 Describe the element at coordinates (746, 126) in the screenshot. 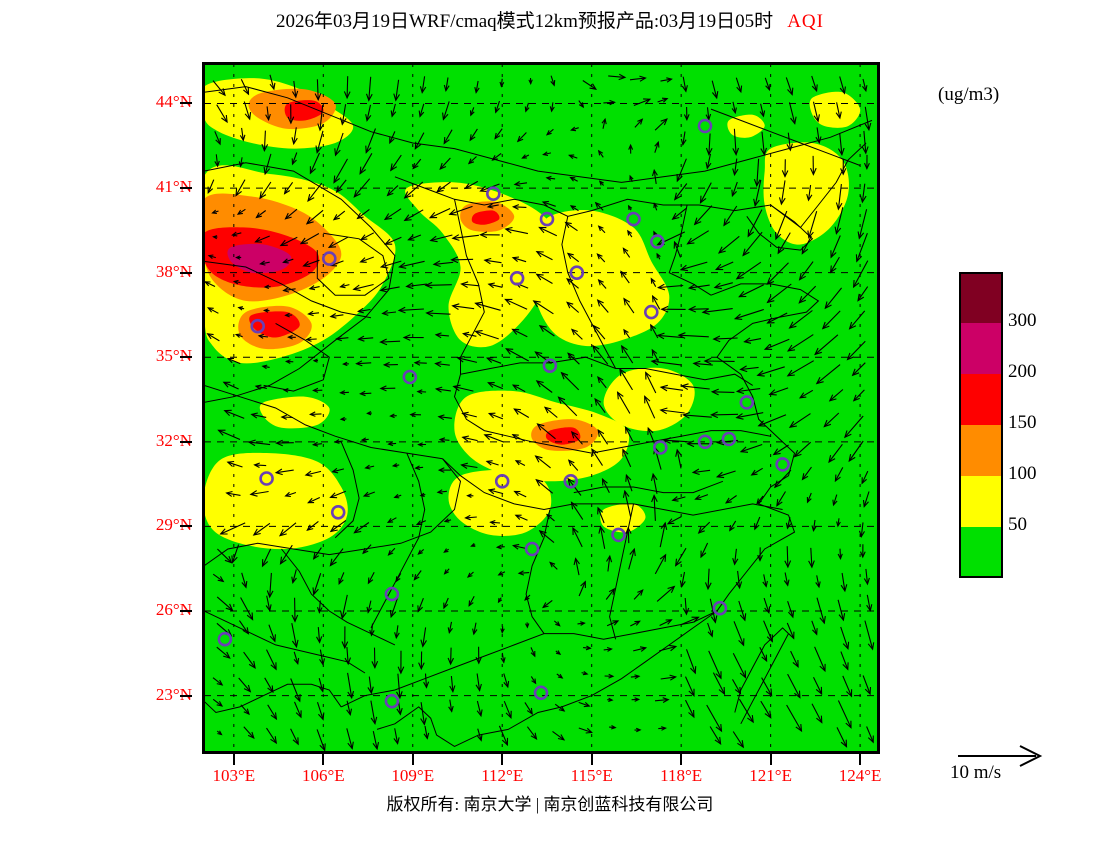

I see `aqi-contour-region` at that location.